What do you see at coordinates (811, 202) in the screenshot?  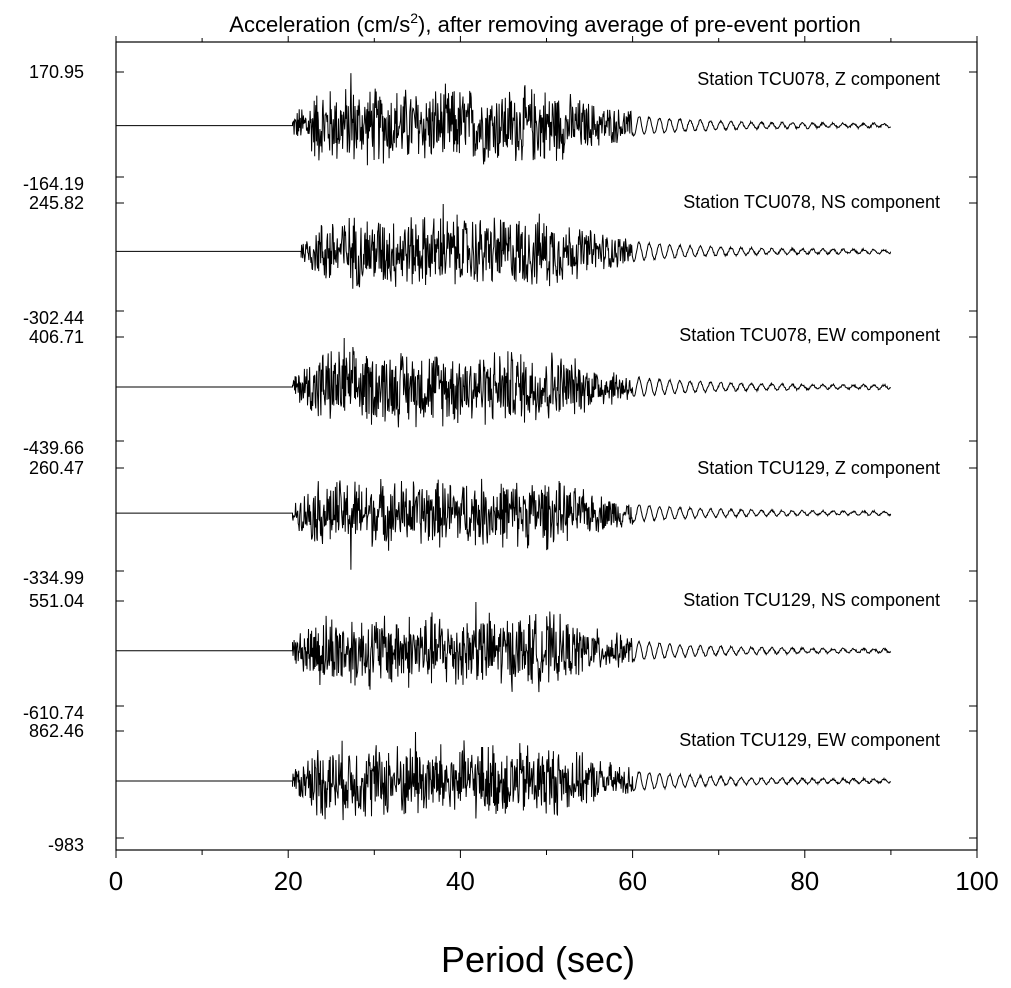 I see `trace-label-2: Station TCU078, NS component` at bounding box center [811, 202].